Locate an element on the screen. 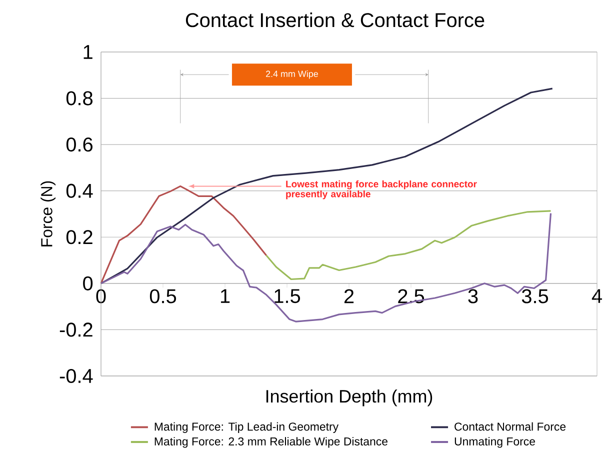  y-tick-label: 0.2 is located at coordinates (79, 237).